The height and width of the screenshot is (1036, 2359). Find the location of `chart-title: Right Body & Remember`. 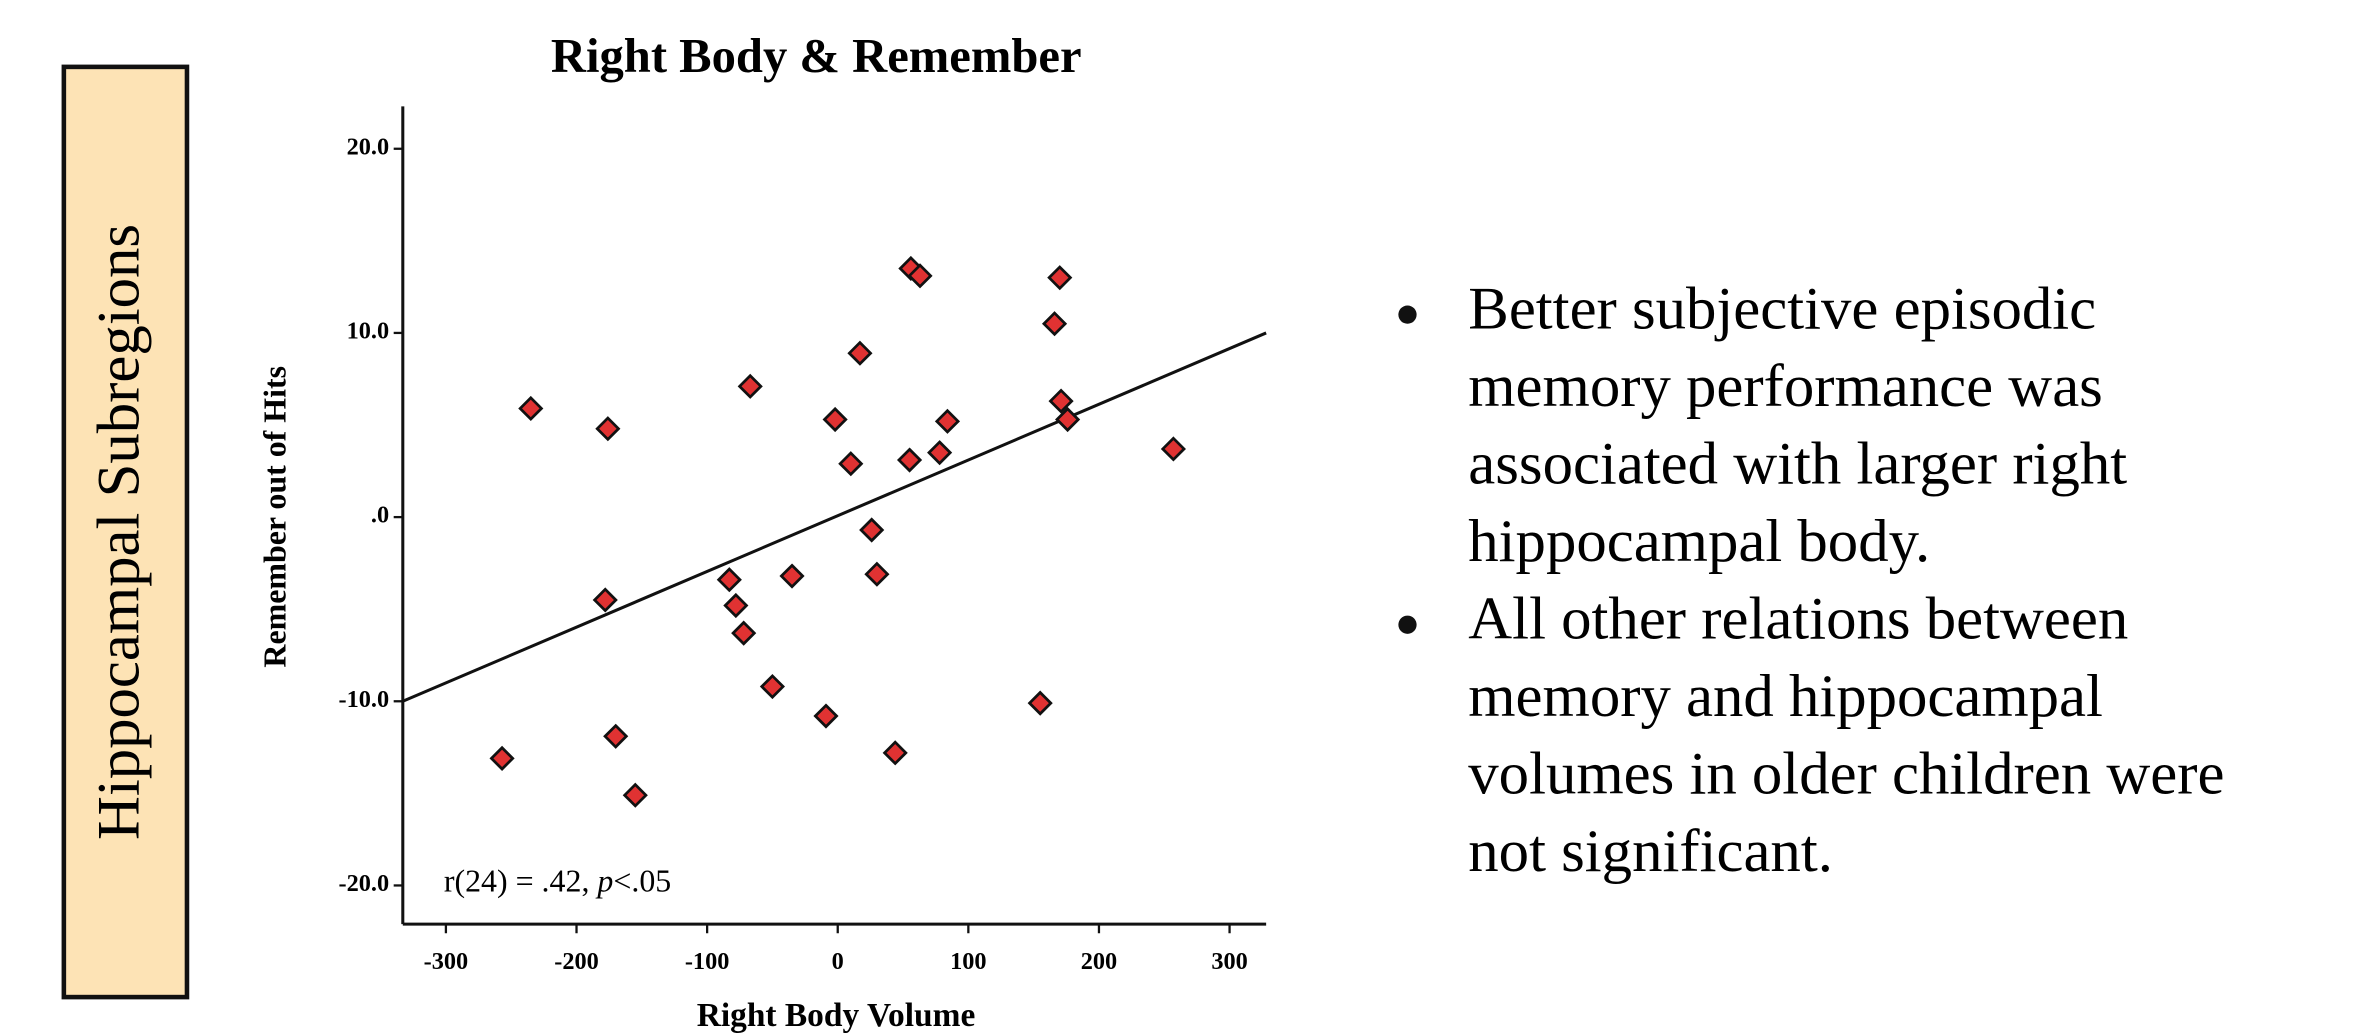

chart-title: Right Body & Remember is located at coordinates (816, 56).